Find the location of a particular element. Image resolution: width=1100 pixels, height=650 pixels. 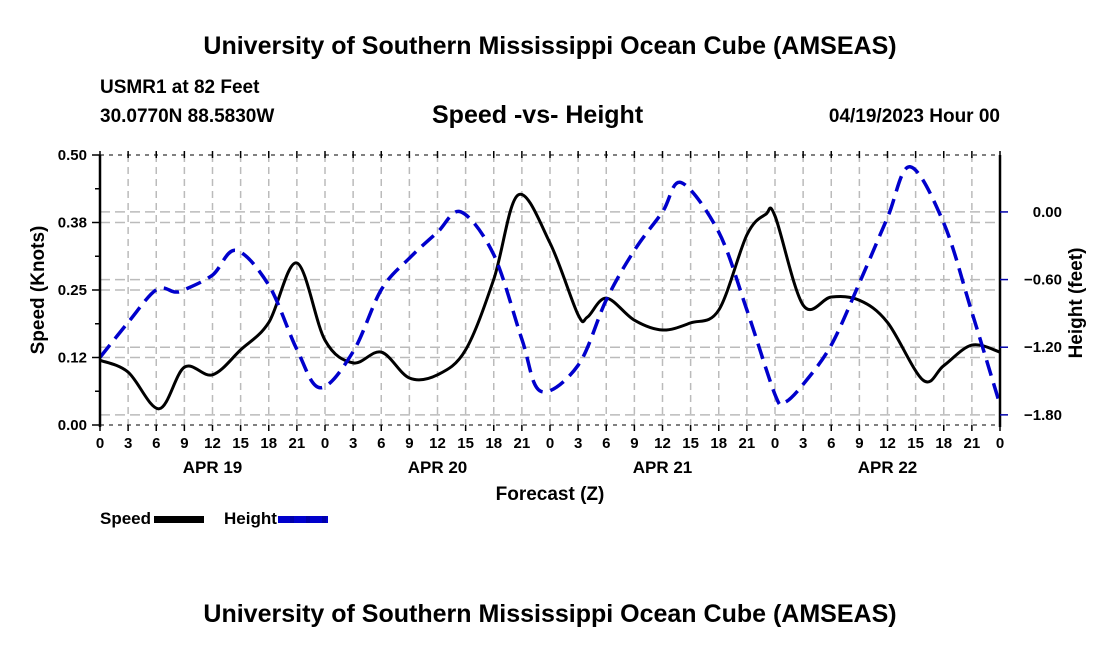

legend-height-label: Height is located at coordinates (250, 518).